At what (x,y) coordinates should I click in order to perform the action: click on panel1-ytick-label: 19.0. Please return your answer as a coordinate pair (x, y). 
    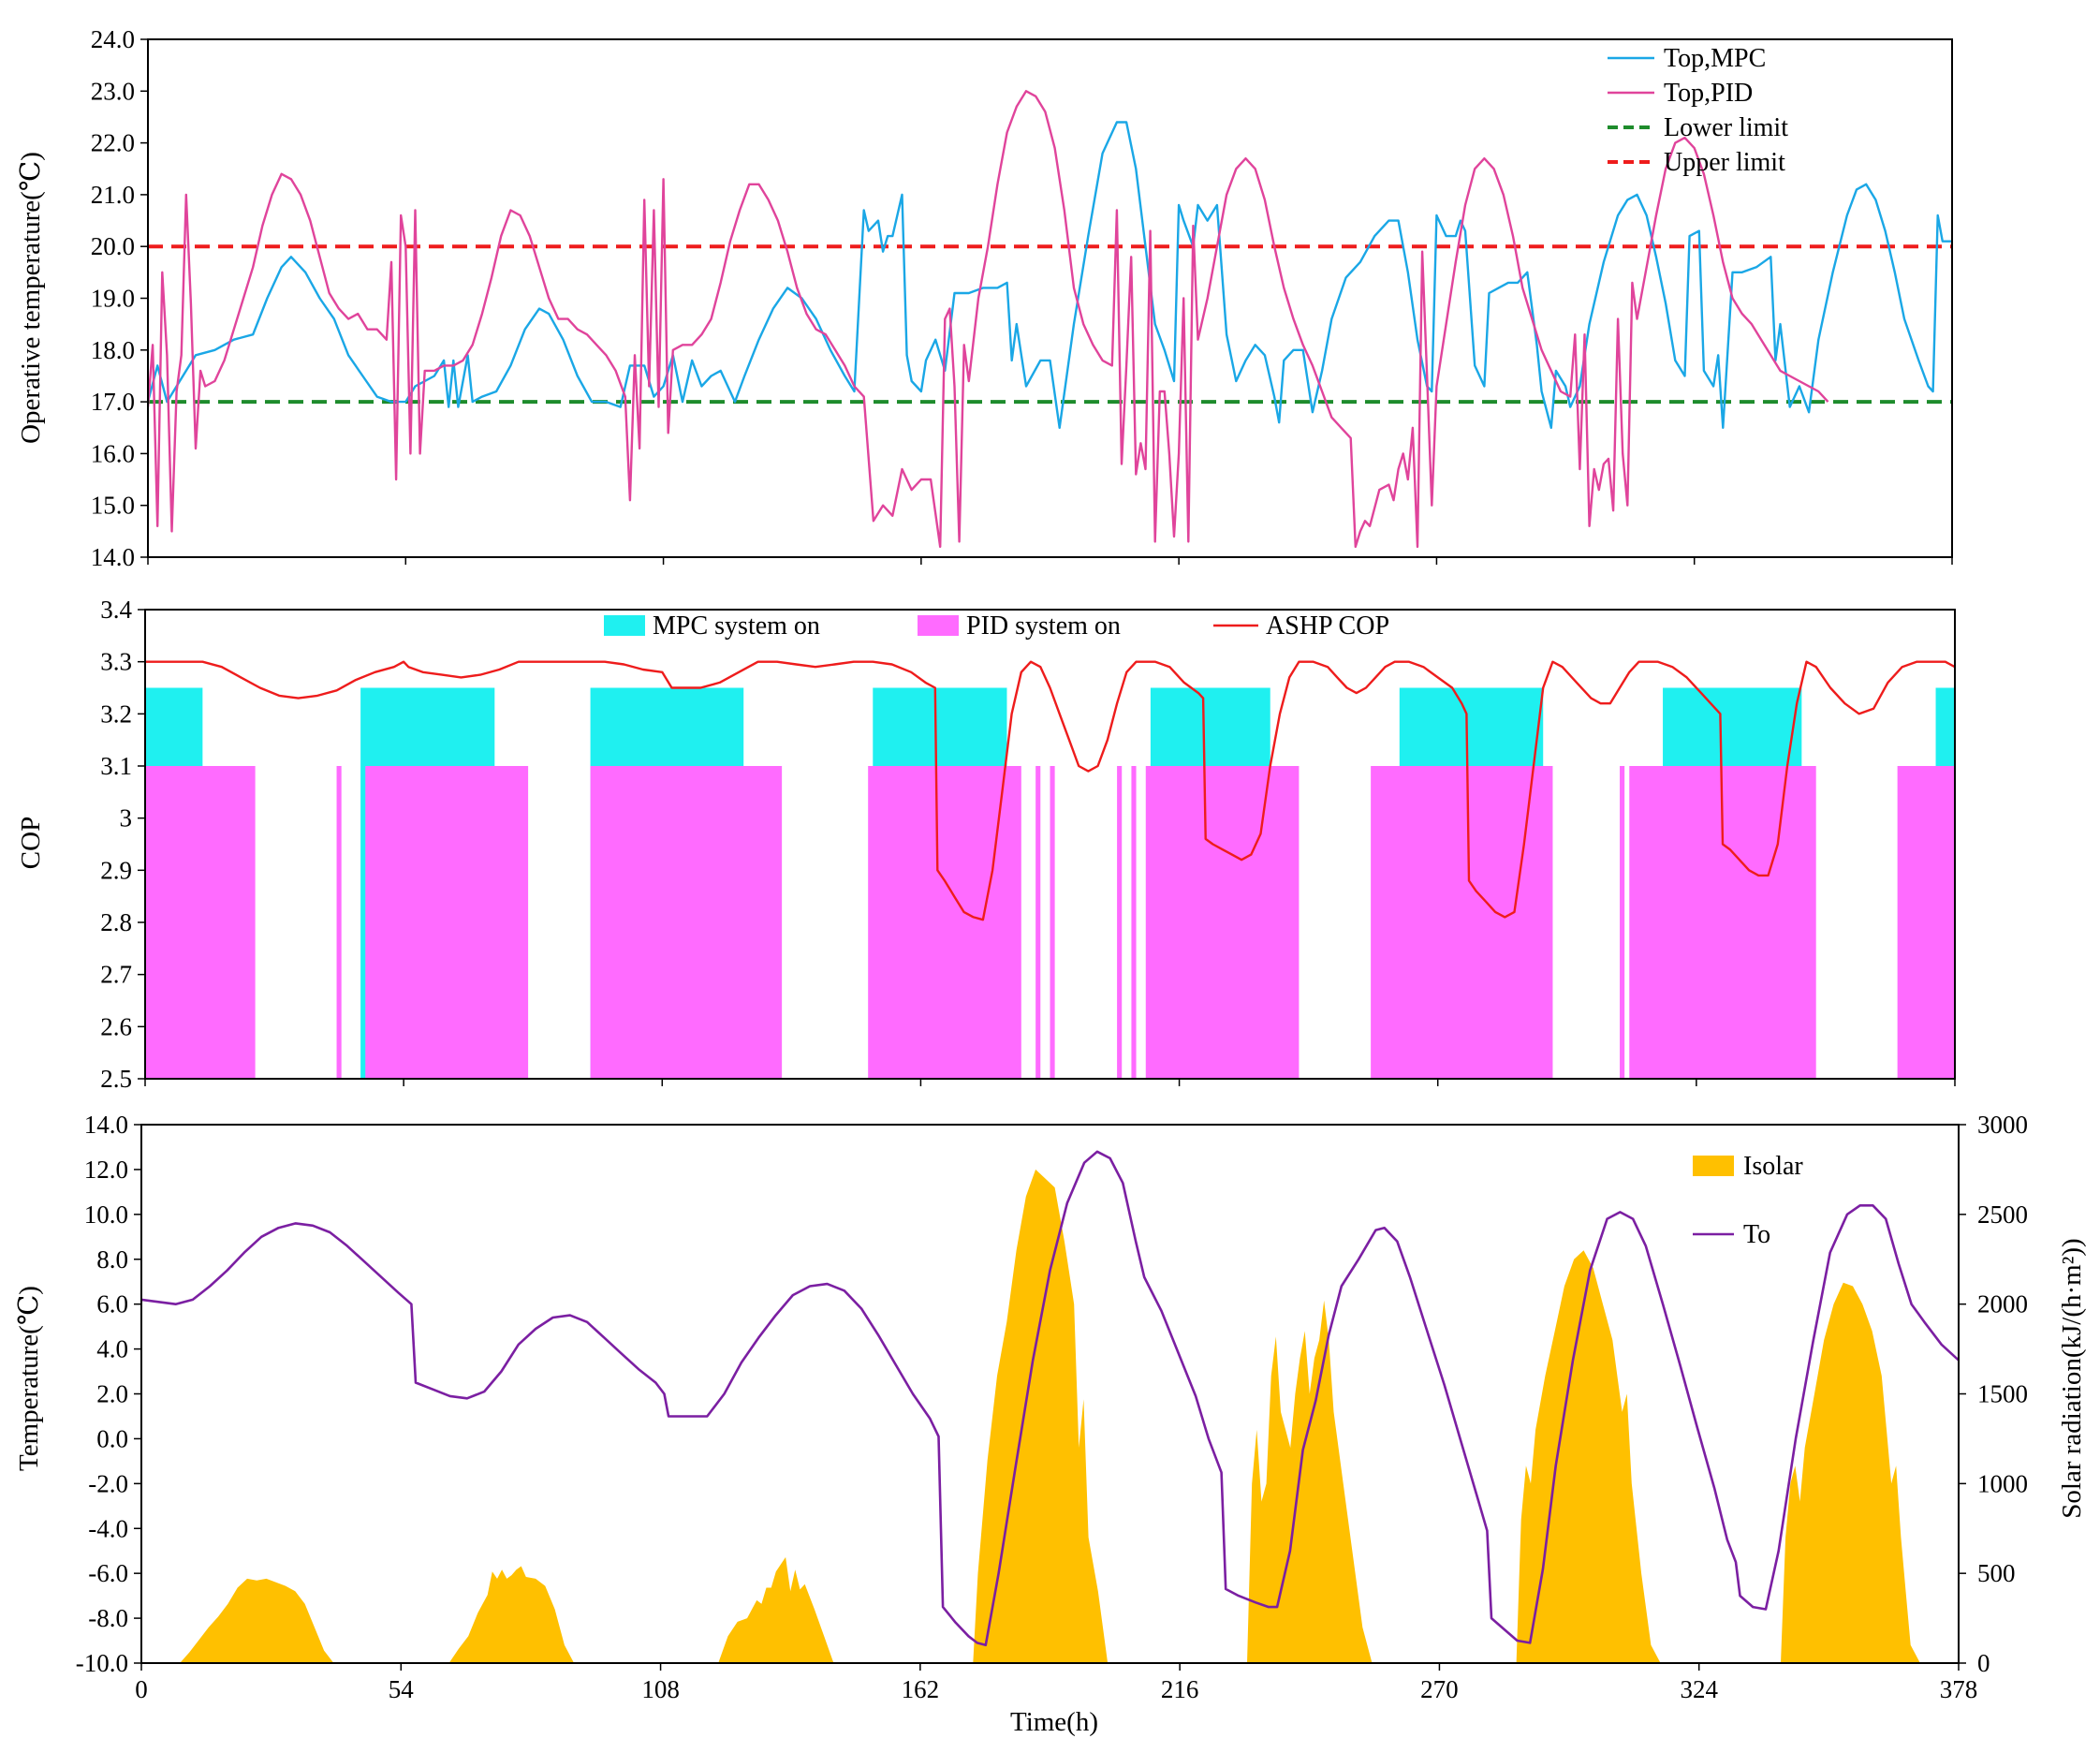
    Looking at the image, I should click on (113, 299).